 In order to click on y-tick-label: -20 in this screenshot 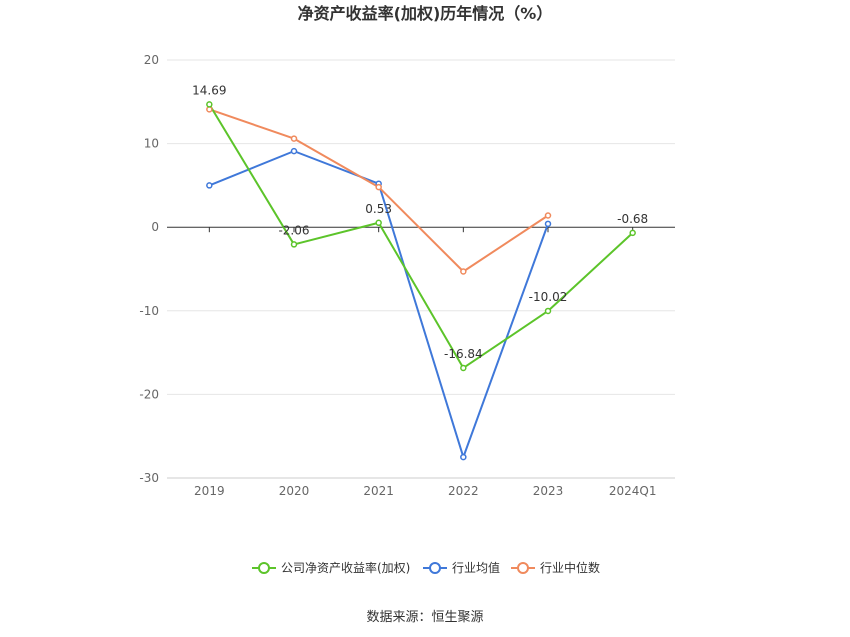, I will do `click(149, 394)`.